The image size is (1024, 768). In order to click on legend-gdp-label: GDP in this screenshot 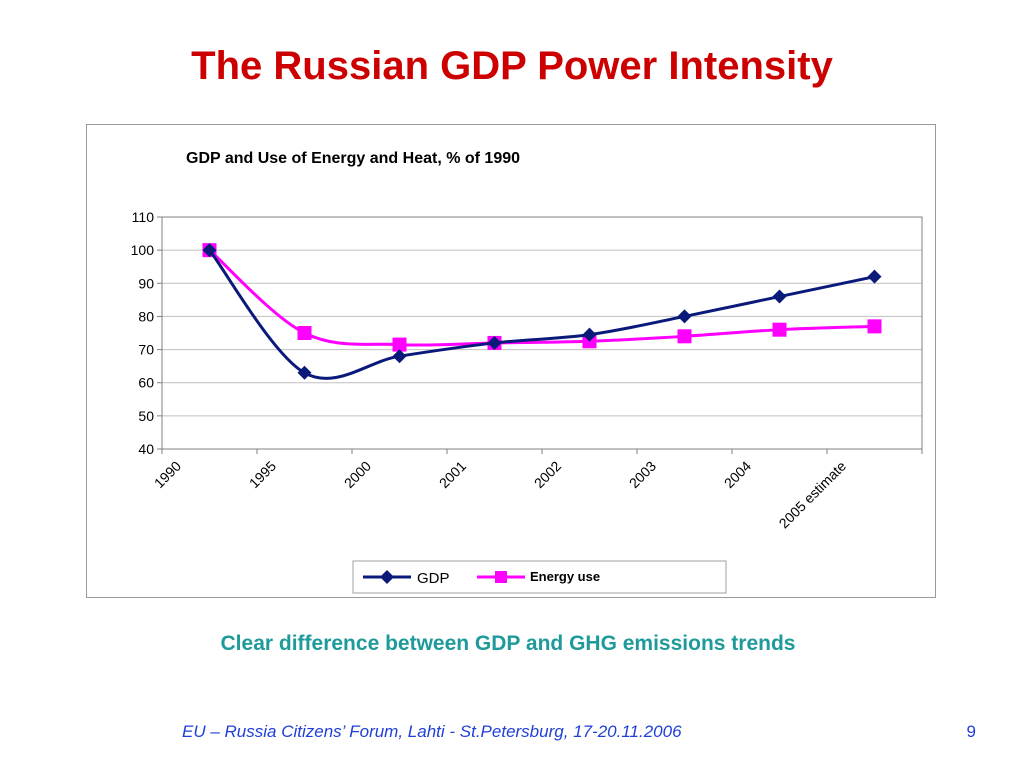, I will do `click(433, 578)`.